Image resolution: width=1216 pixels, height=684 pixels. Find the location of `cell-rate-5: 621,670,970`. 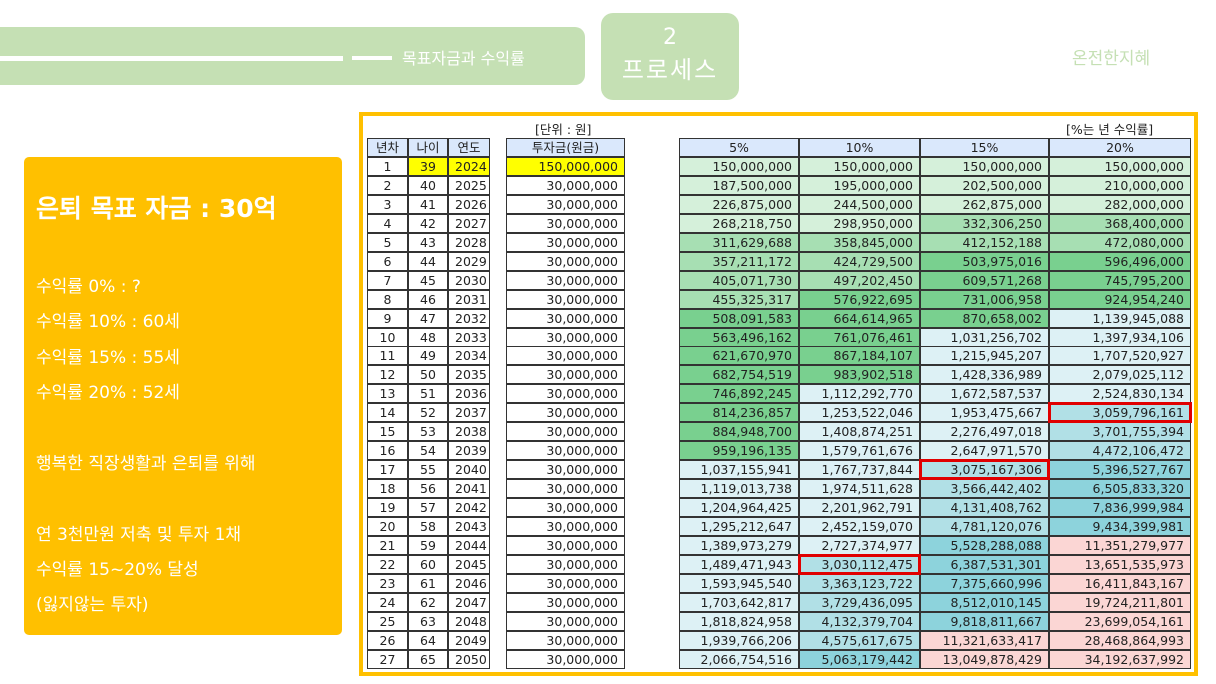

cell-rate-5: 621,670,970 is located at coordinates (739, 356).